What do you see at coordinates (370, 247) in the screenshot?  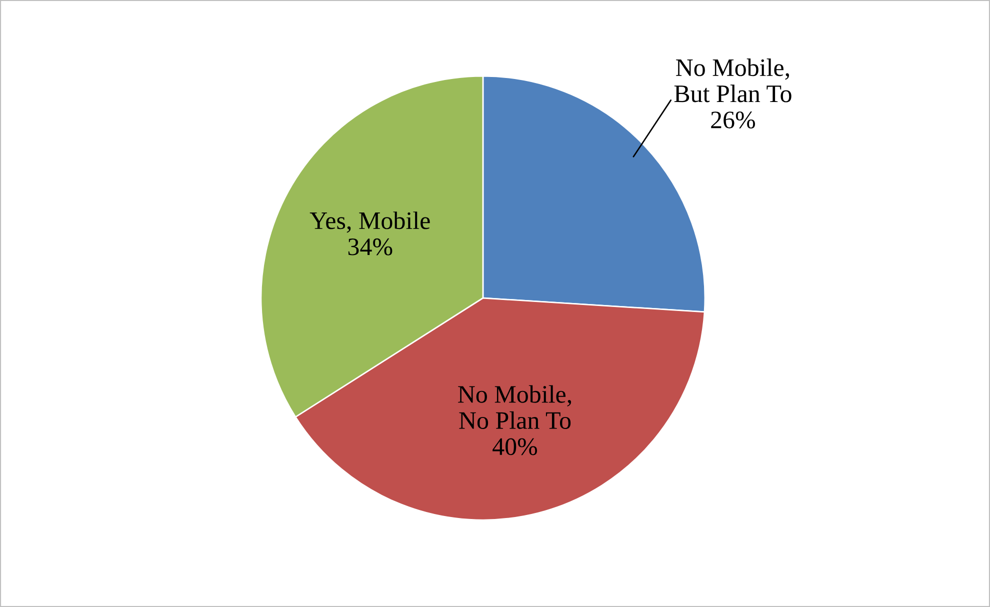 I see `data-label: 34%` at bounding box center [370, 247].